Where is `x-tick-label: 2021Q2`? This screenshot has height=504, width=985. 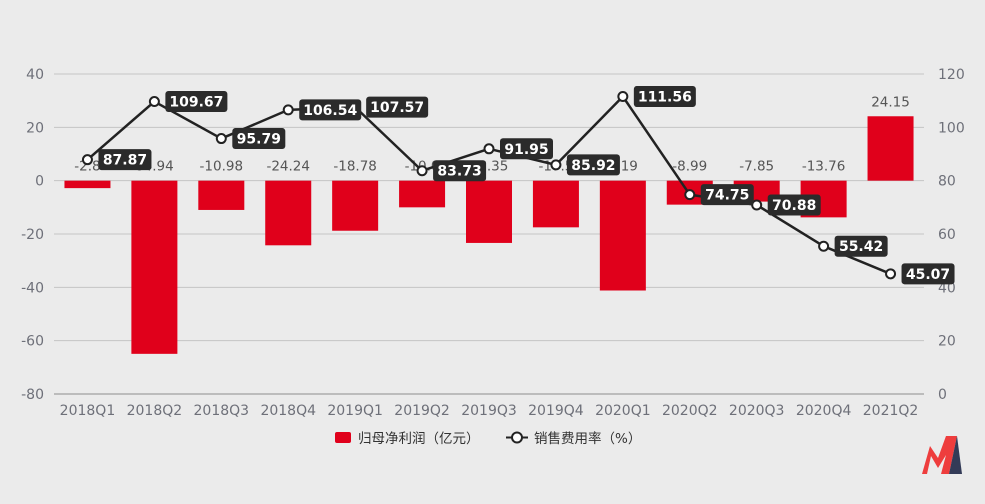
x-tick-label: 2021Q2 is located at coordinates (891, 411).